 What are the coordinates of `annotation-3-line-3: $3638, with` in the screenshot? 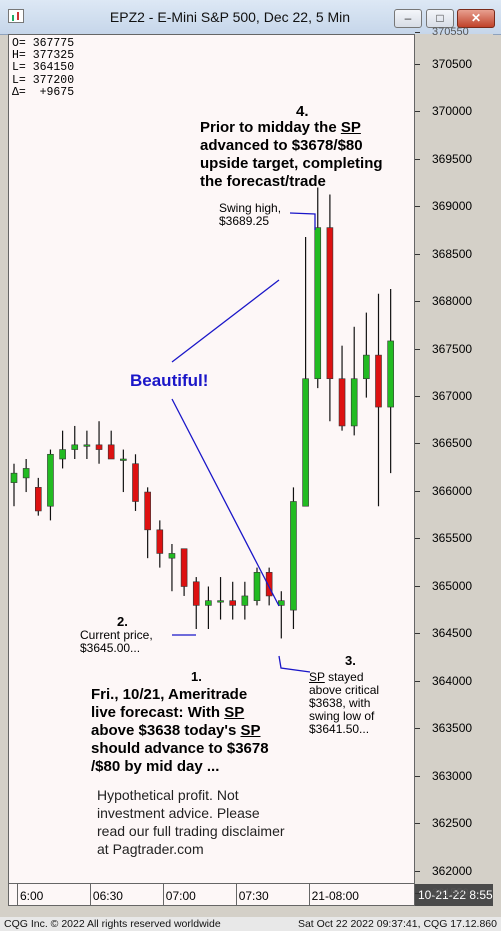 It's located at (340, 703).